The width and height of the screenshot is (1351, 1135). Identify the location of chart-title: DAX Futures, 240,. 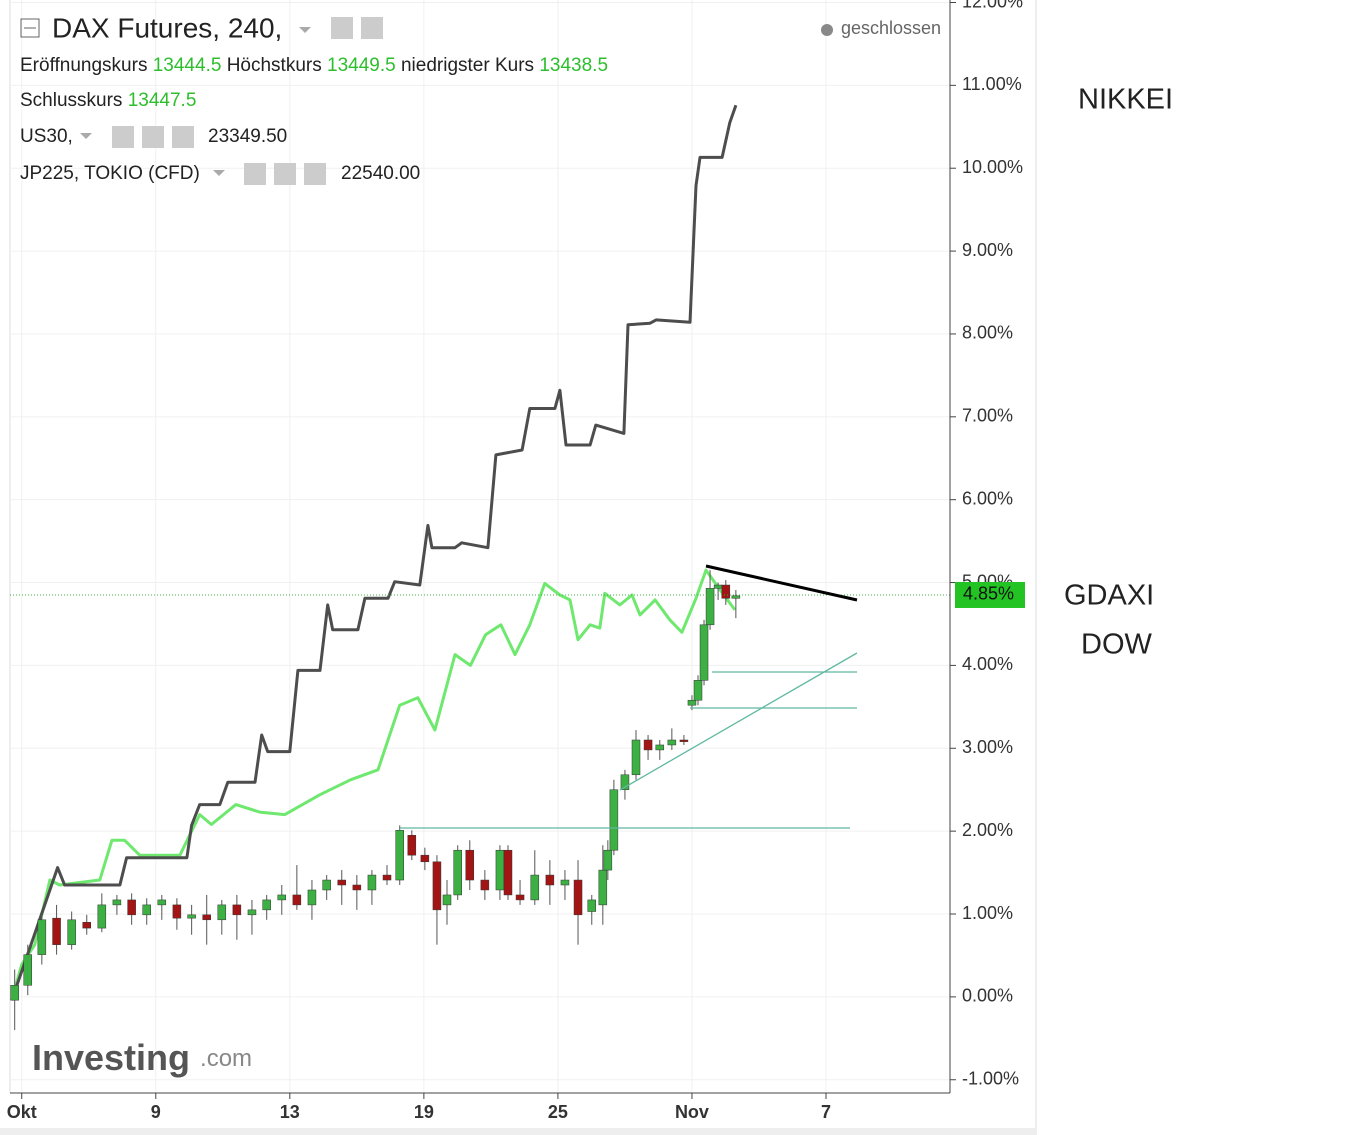
(167, 27).